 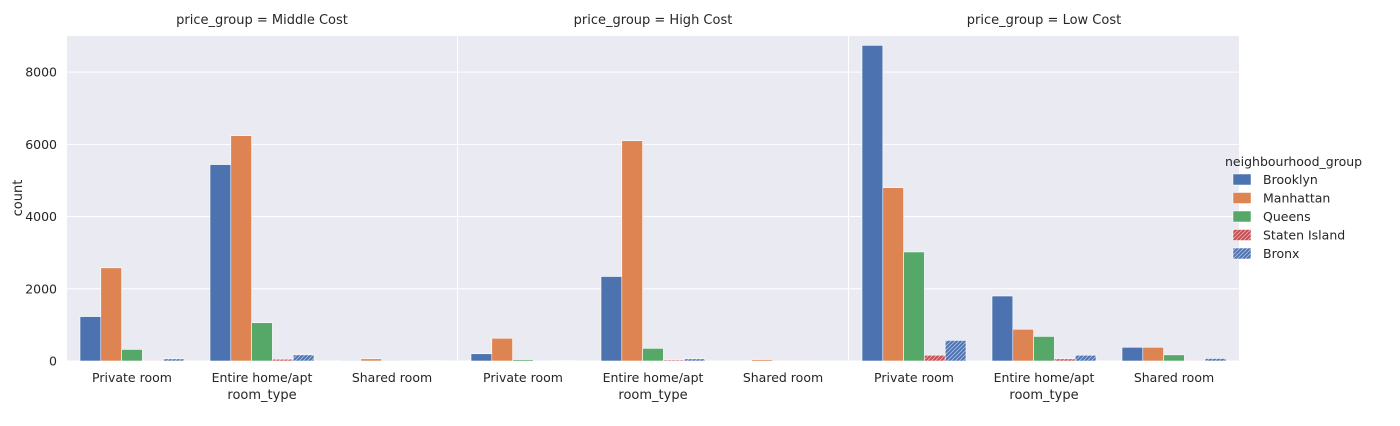 I want to click on legend-label: Queens, so click(x=1287, y=216).